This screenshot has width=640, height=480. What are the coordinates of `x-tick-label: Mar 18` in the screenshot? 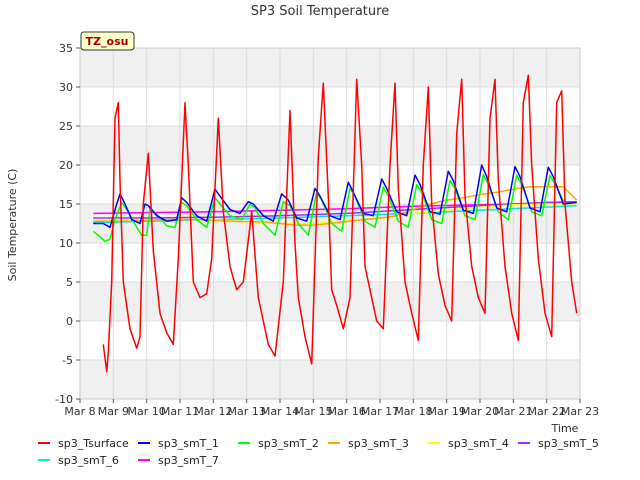 It's located at (413, 411).